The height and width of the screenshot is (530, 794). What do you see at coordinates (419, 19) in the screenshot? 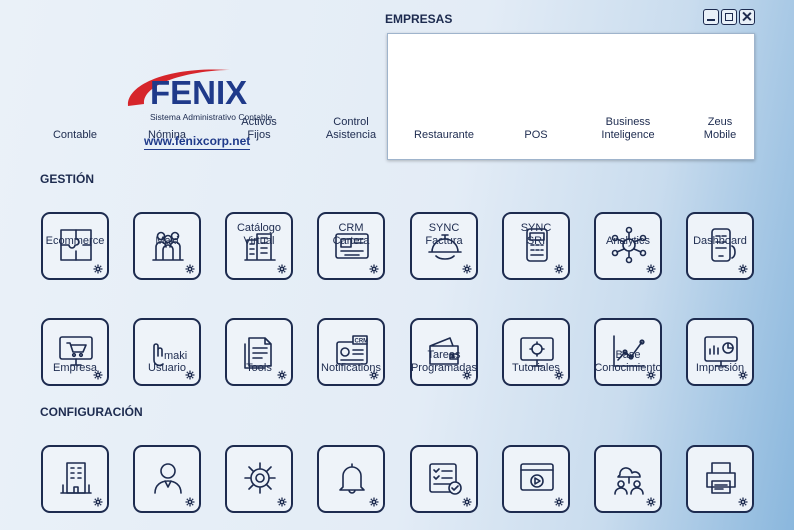
I see `empresas-label: EMPRESAS` at bounding box center [419, 19].